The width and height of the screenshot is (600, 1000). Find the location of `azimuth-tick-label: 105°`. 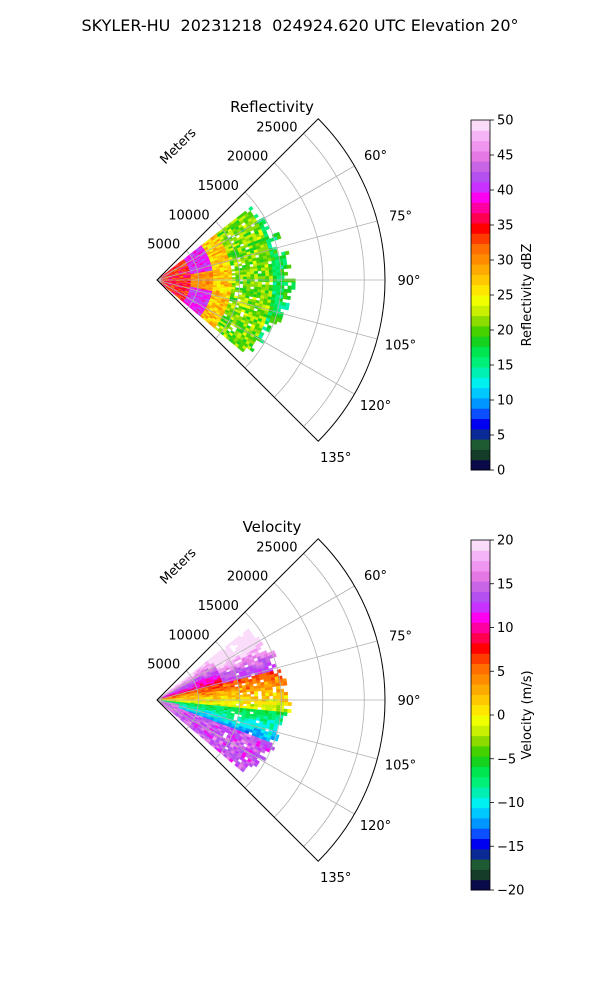

azimuth-tick-label: 105° is located at coordinates (400, 766).